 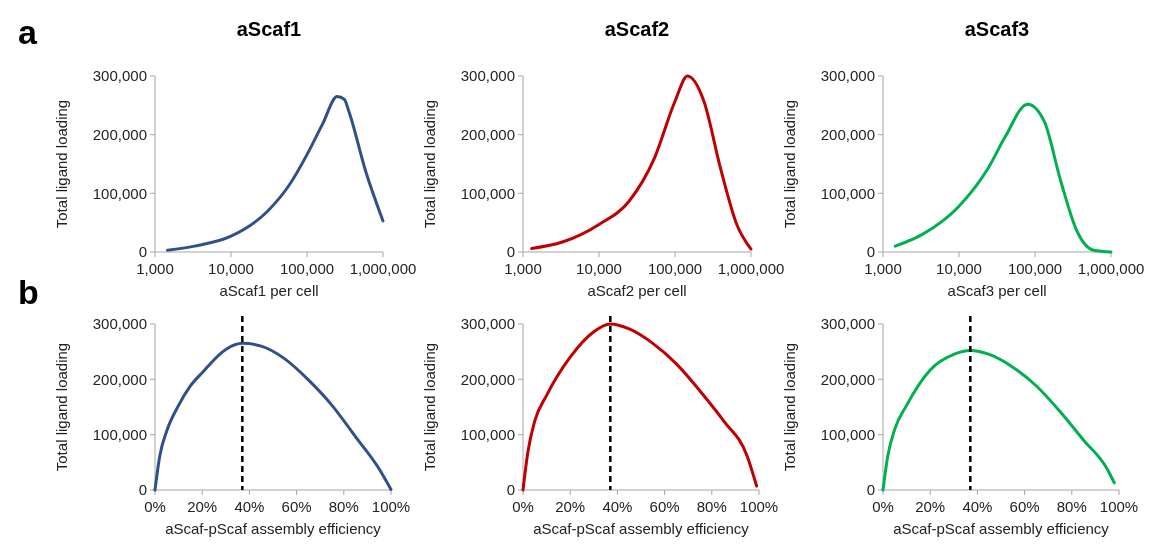 What do you see at coordinates (269, 29) in the screenshot?
I see `chart-title: aScaf1` at bounding box center [269, 29].